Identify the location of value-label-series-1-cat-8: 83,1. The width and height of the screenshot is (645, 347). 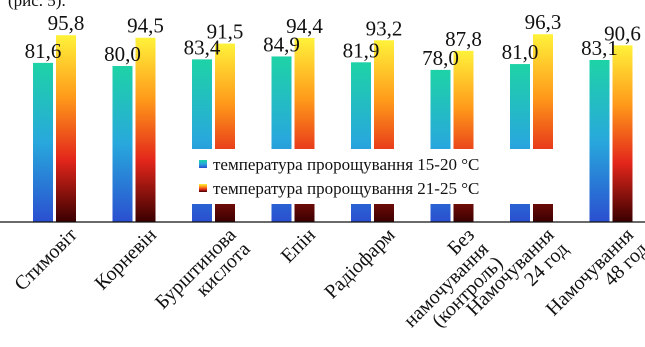
(599, 48).